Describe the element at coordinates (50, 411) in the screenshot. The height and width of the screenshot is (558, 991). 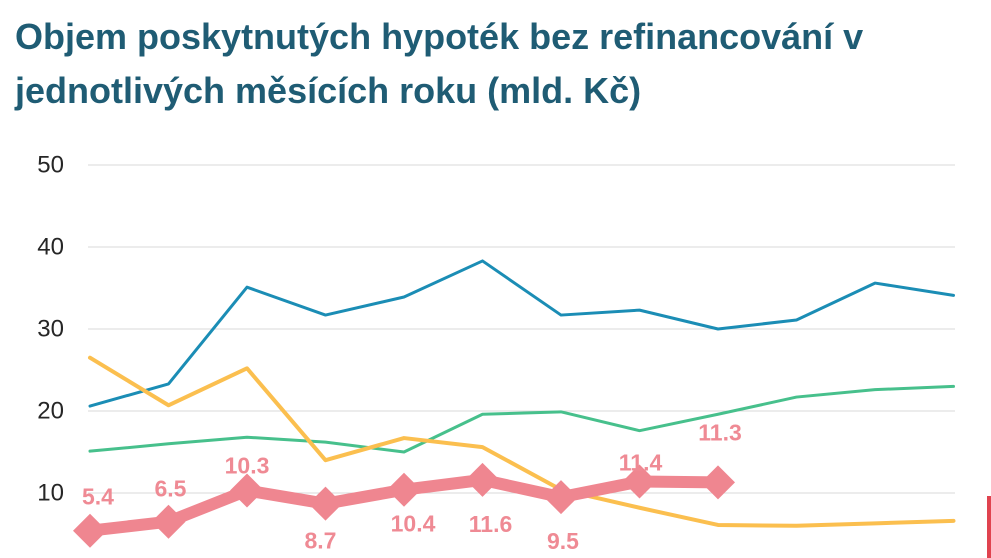
I see `y-tick-label: 20` at that location.